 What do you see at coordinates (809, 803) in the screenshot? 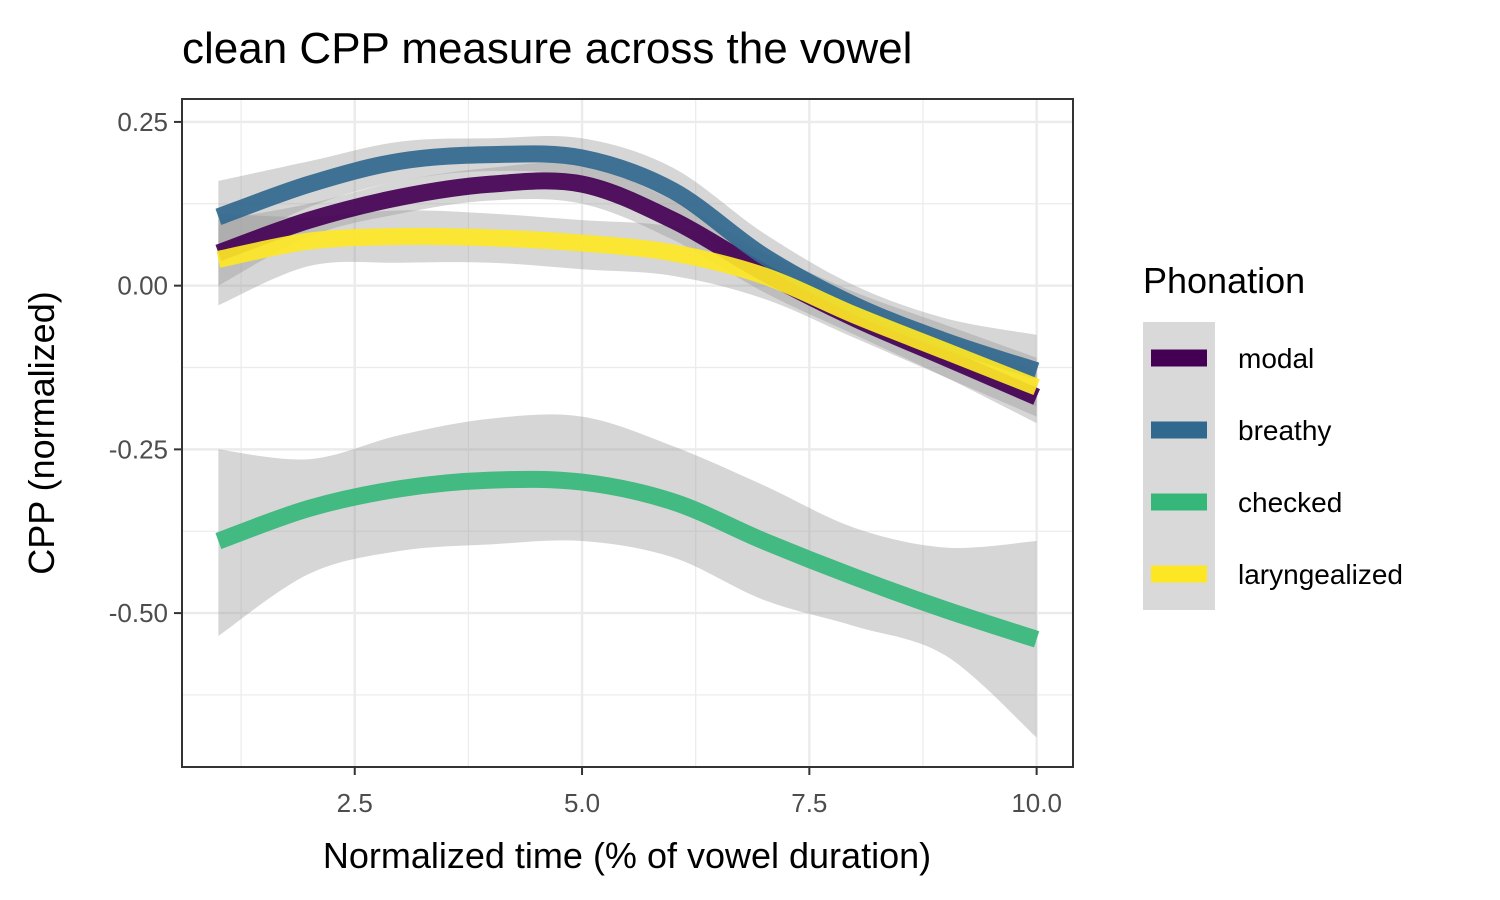
I see `x-tick-label: 7.5` at bounding box center [809, 803].